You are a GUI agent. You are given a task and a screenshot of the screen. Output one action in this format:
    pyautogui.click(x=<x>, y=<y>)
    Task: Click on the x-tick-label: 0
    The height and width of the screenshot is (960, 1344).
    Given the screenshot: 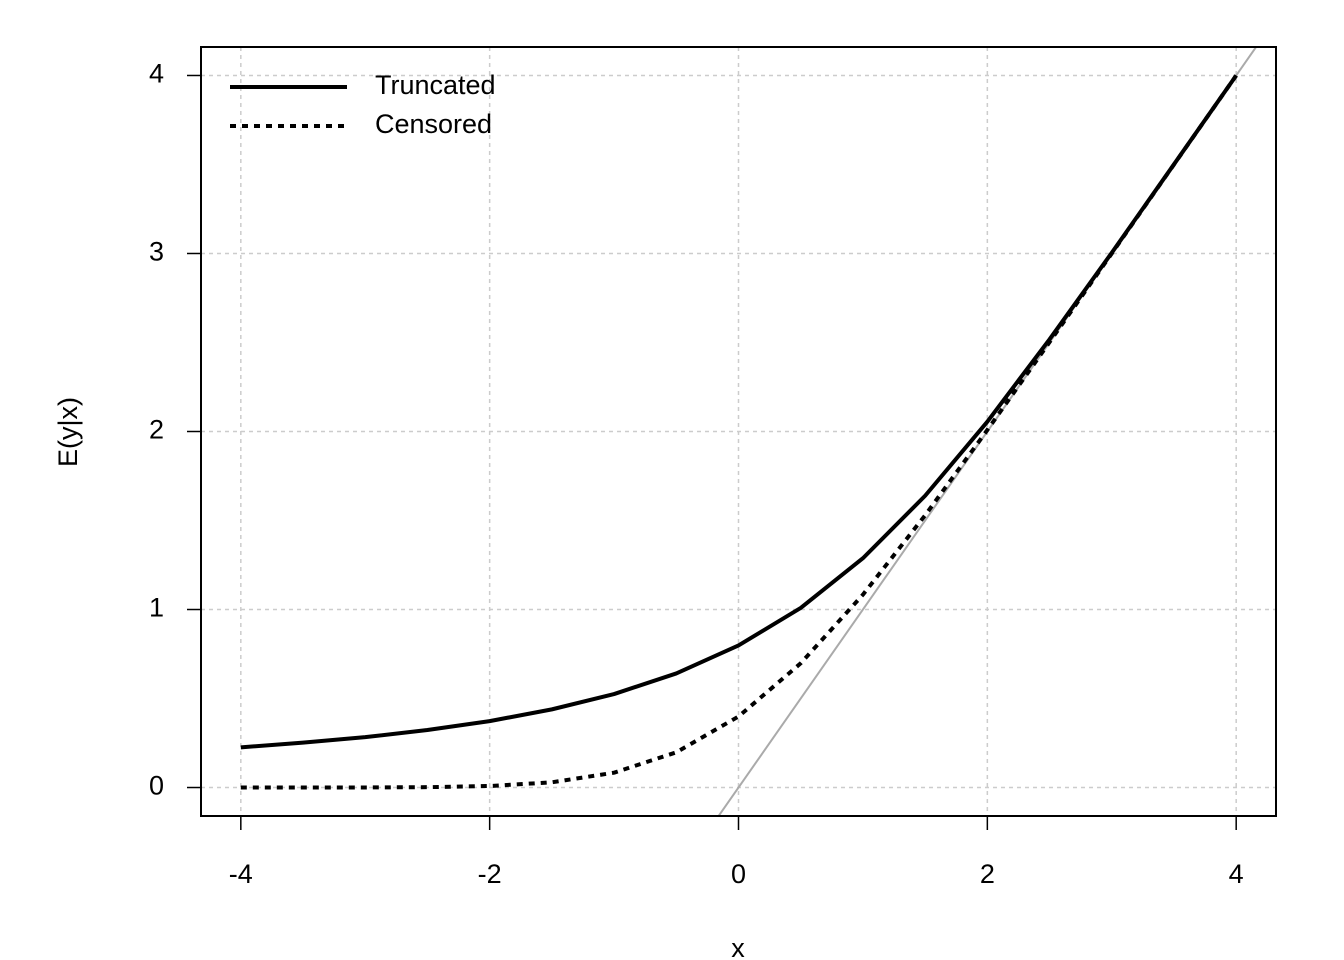 What is the action you would take?
    pyautogui.click(x=738, y=874)
    